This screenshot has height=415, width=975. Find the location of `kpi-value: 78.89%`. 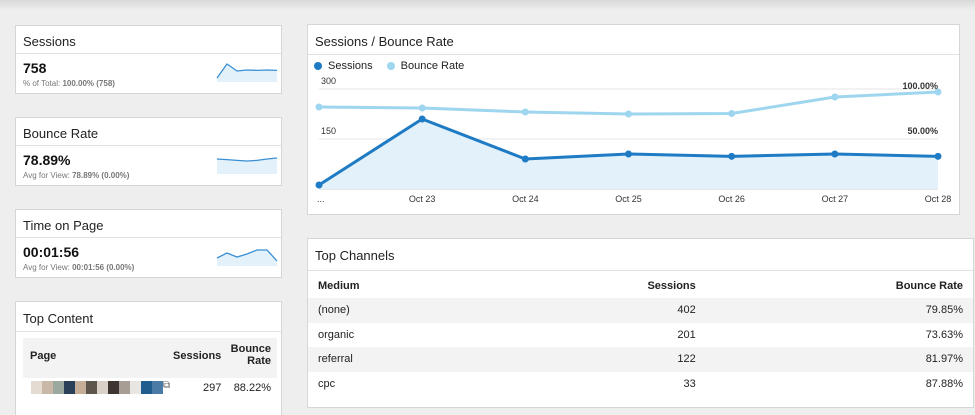

kpi-value: 78.89% is located at coordinates (47, 160).